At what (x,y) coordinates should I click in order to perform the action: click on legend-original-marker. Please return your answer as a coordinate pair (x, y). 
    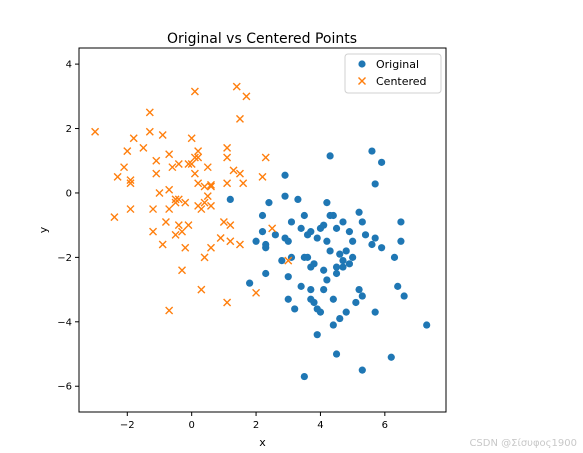
    Looking at the image, I should click on (362, 64).